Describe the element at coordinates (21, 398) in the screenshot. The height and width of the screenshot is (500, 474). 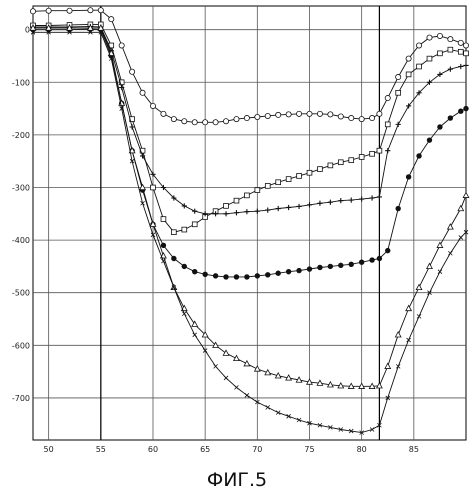
I see `y-tick-label: -700` at that location.